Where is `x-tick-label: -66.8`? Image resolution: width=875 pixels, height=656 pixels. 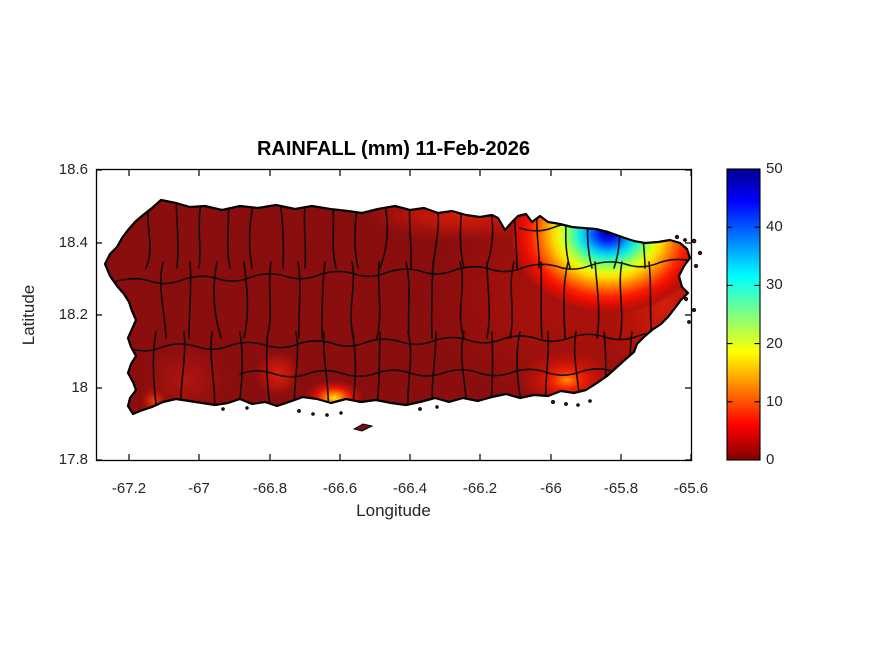
x-tick-label: -66.8 is located at coordinates (270, 488).